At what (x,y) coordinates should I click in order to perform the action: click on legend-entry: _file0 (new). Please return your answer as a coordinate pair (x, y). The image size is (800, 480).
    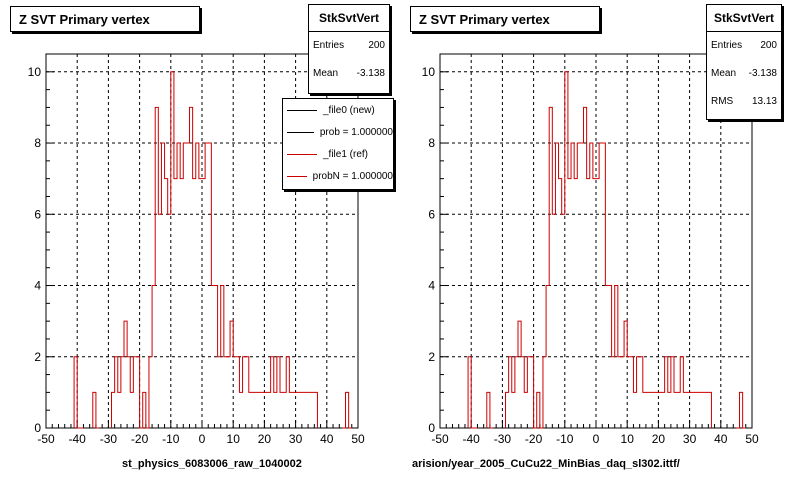
    Looking at the image, I should click on (338, 110).